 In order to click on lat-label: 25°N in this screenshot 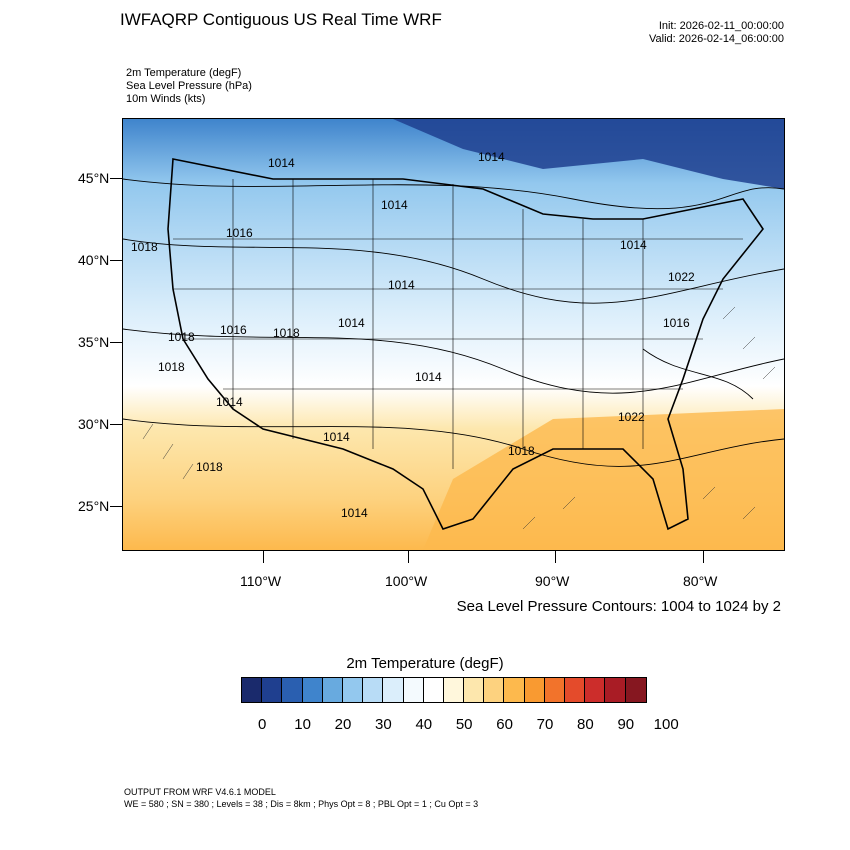, I will do `click(94, 506)`.